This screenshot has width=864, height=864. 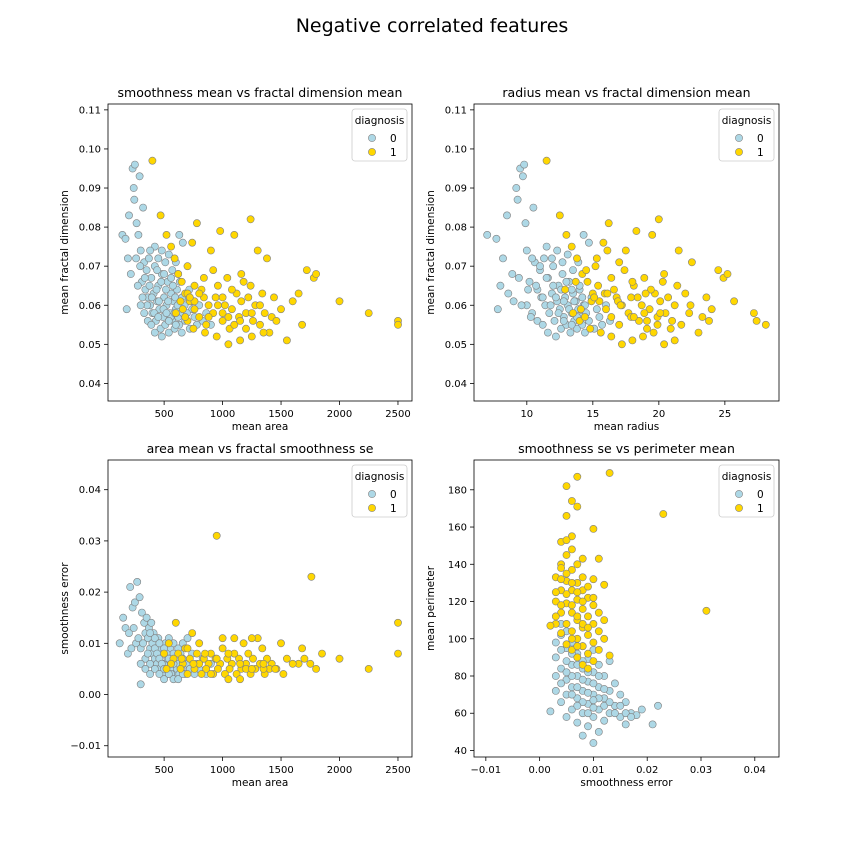 What do you see at coordinates (260, 252) in the screenshot?
I see `axes-frame` at bounding box center [260, 252].